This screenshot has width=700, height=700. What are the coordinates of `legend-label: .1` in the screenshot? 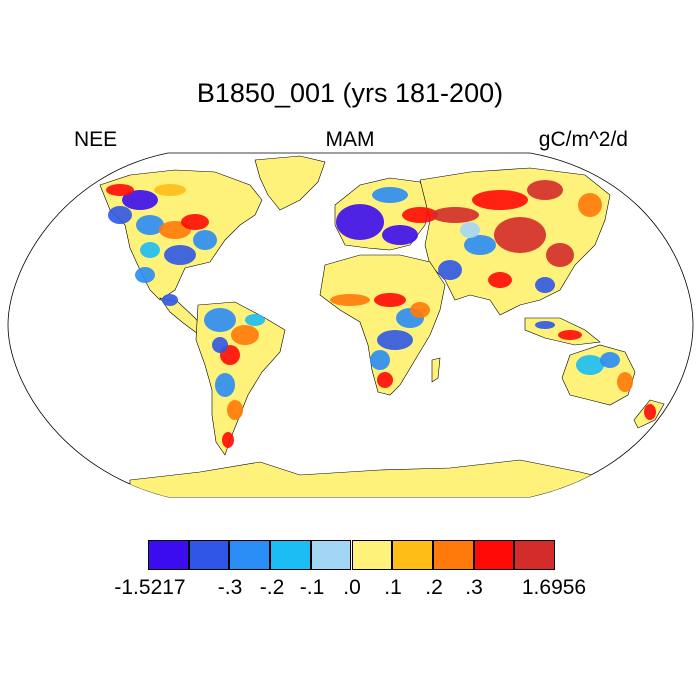 It's located at (393, 587).